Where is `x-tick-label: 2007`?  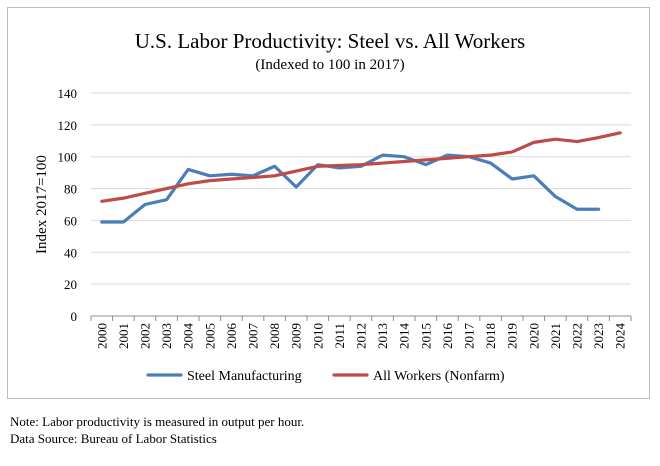 x-tick-label: 2007 is located at coordinates (253, 336).